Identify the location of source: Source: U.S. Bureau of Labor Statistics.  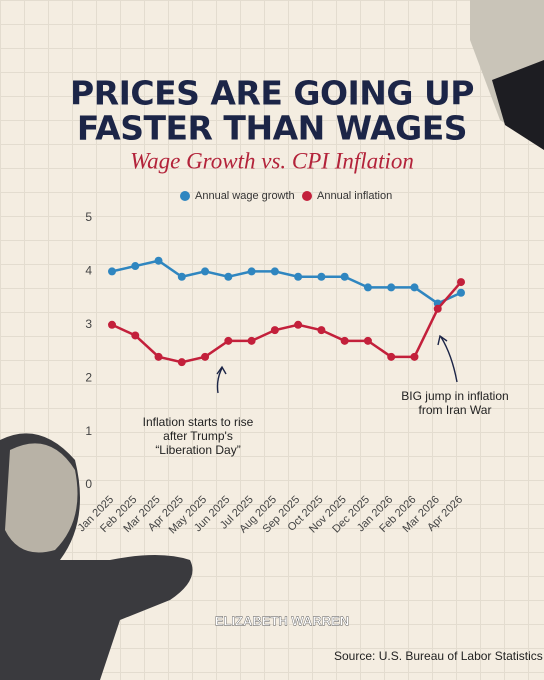
(438, 656).